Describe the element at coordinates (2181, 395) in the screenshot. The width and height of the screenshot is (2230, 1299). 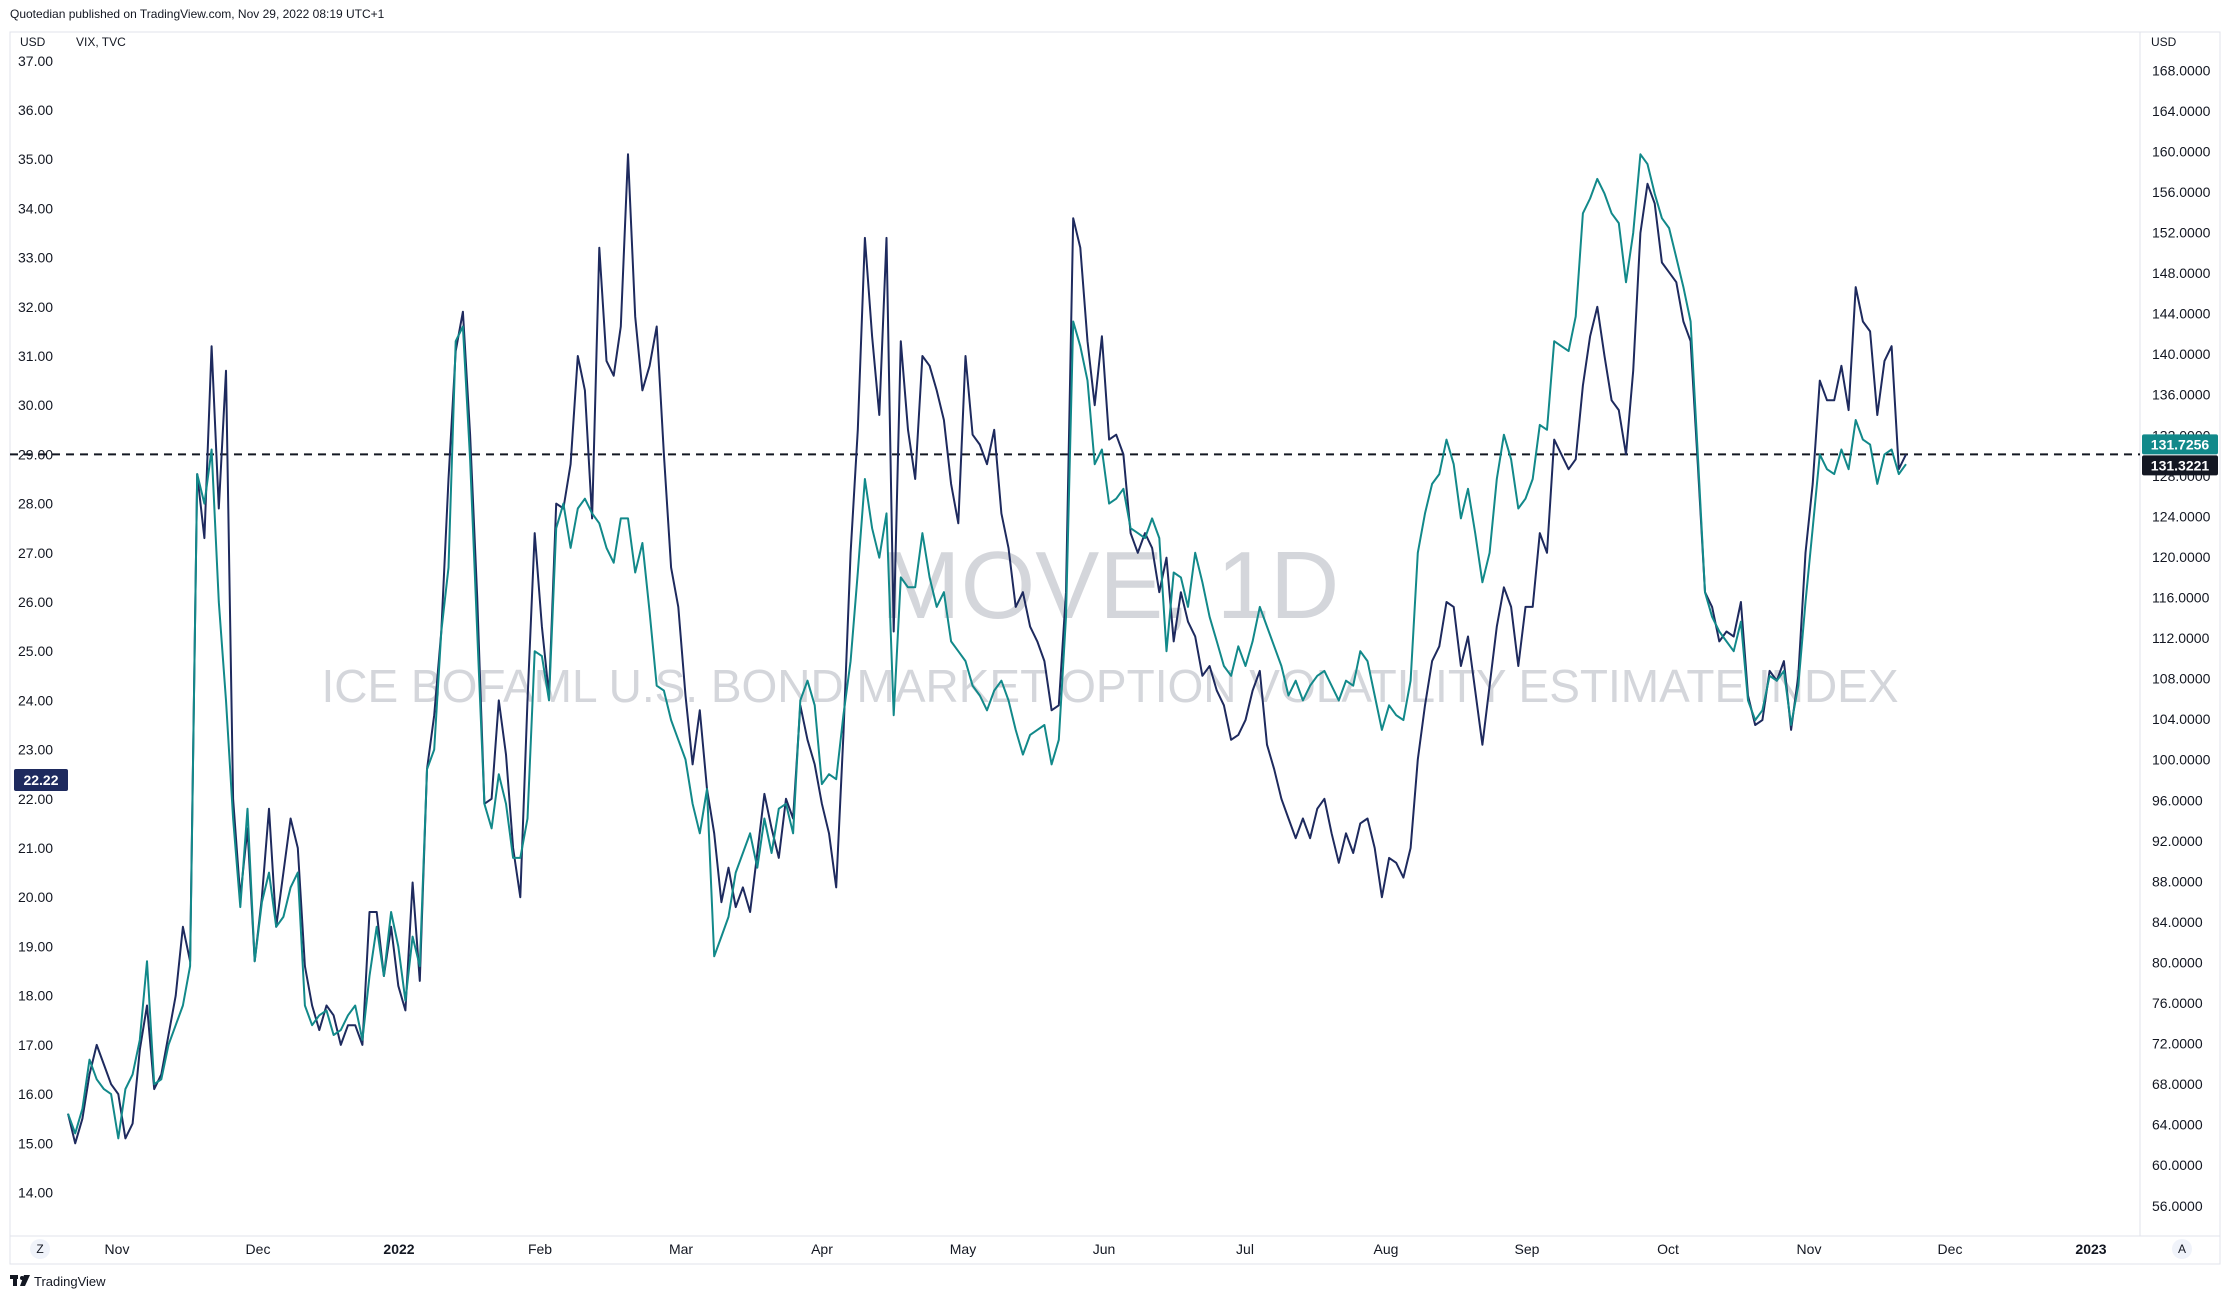
I see `right-tick-label: 136.0000` at that location.